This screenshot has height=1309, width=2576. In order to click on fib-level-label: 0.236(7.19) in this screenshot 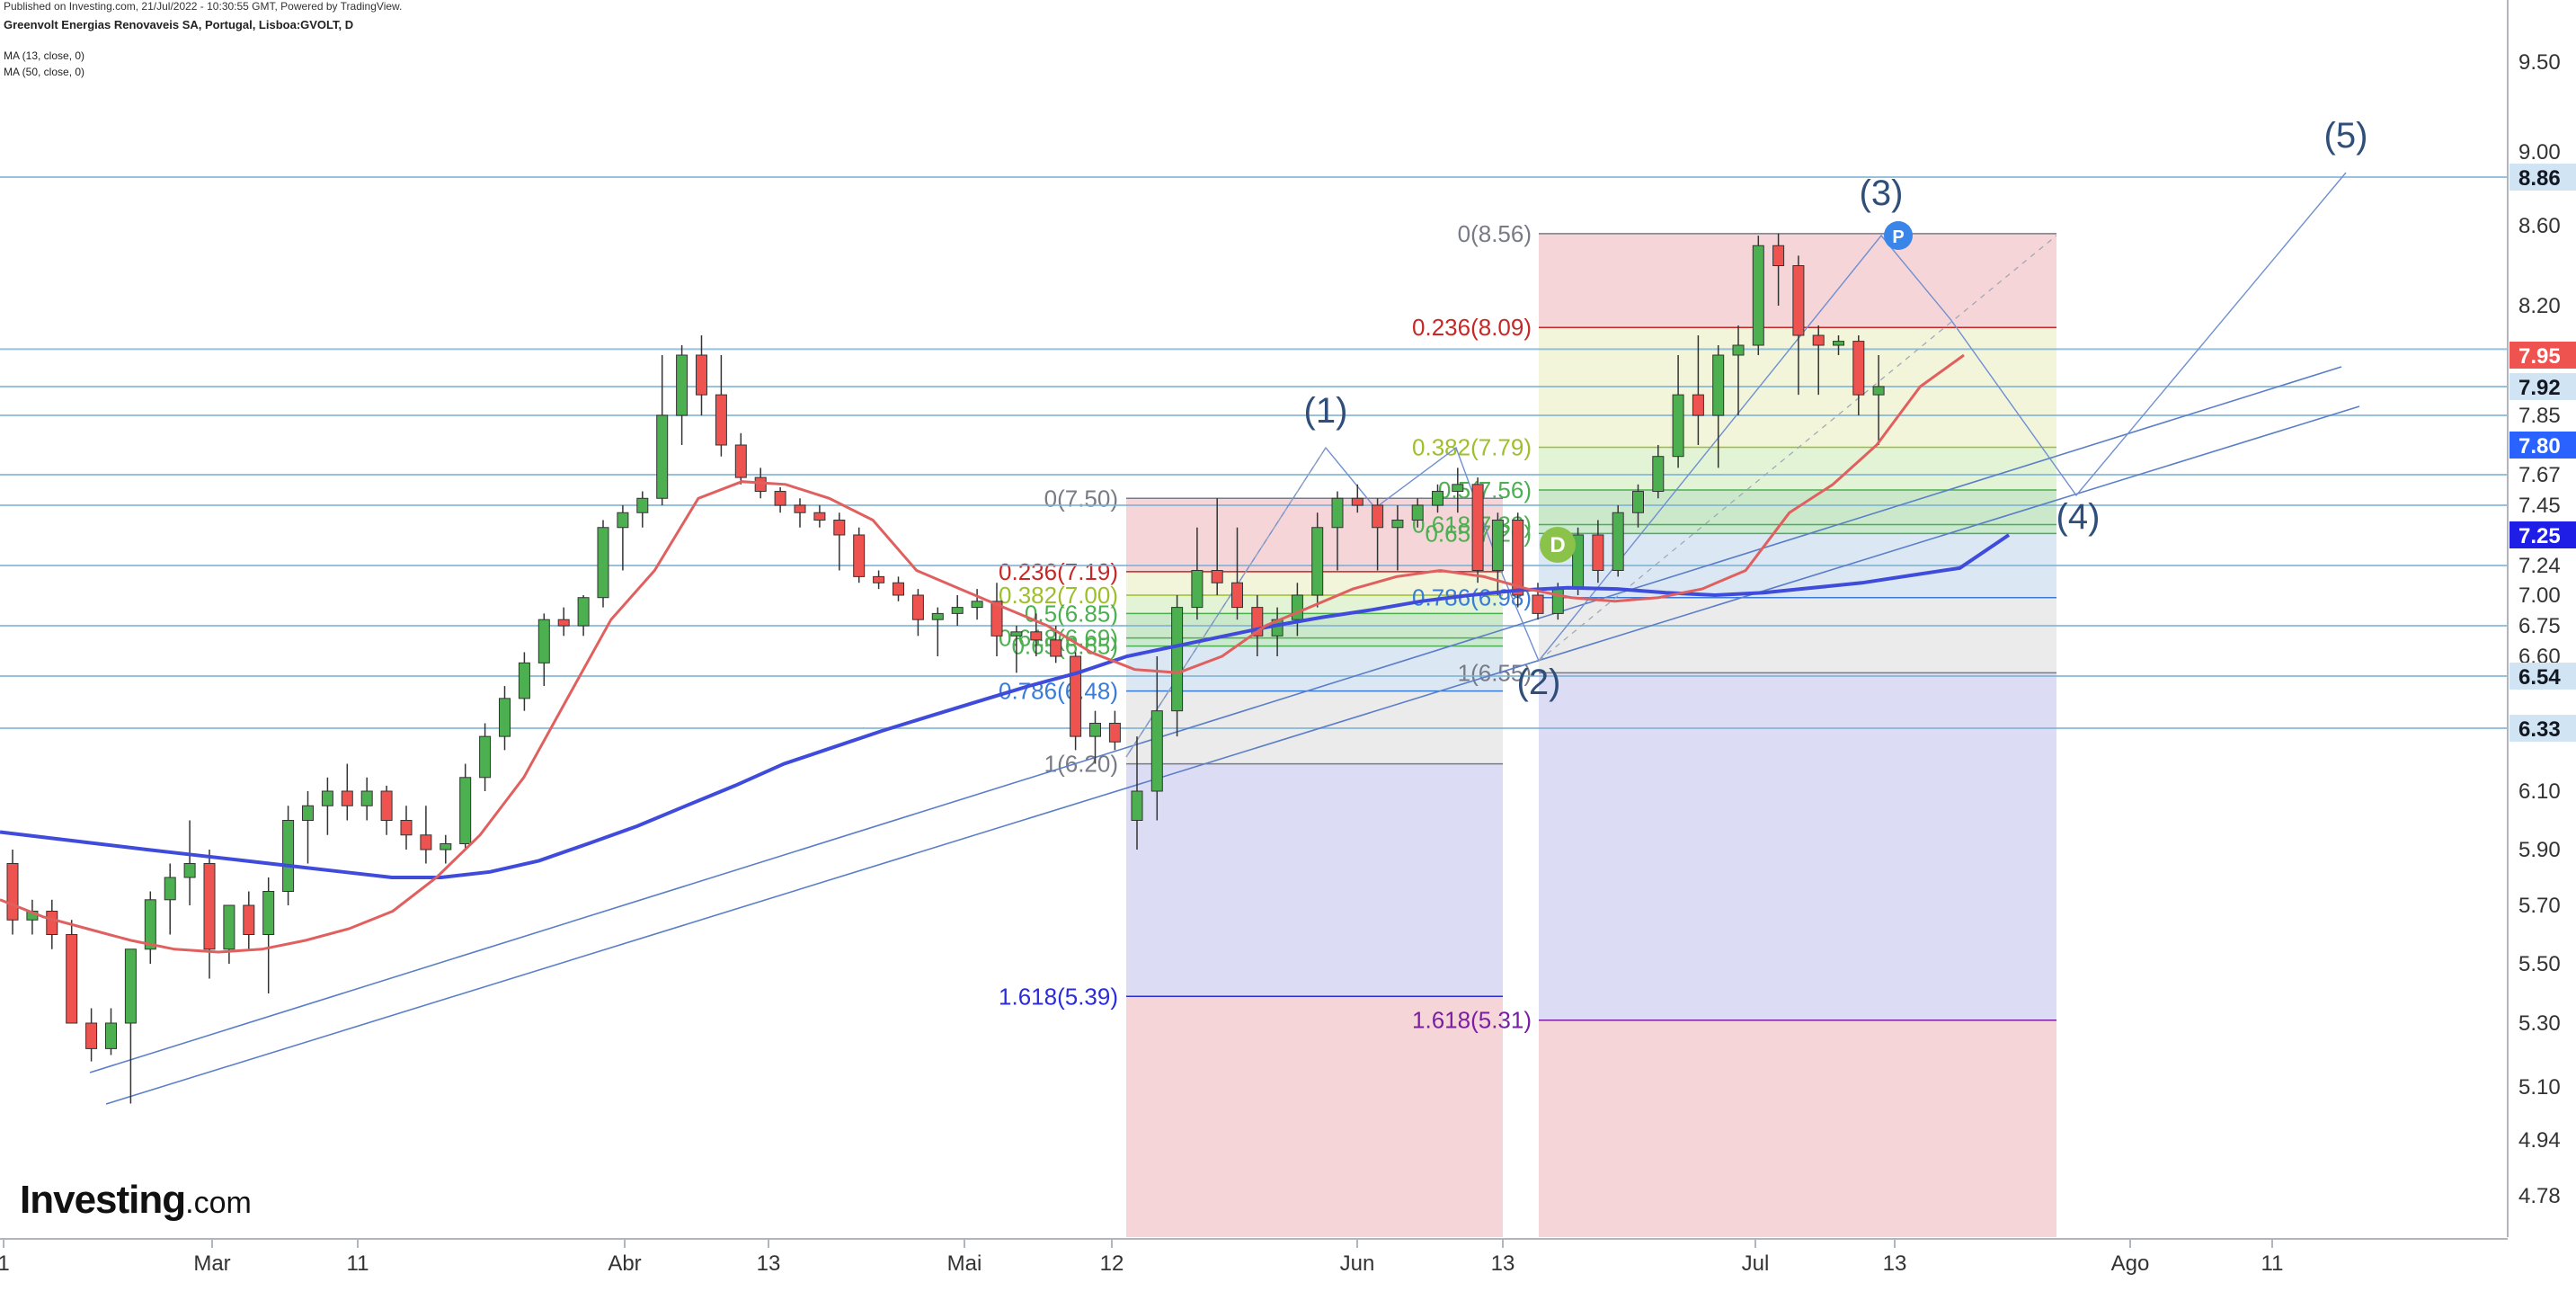, I will do `click(1058, 571)`.